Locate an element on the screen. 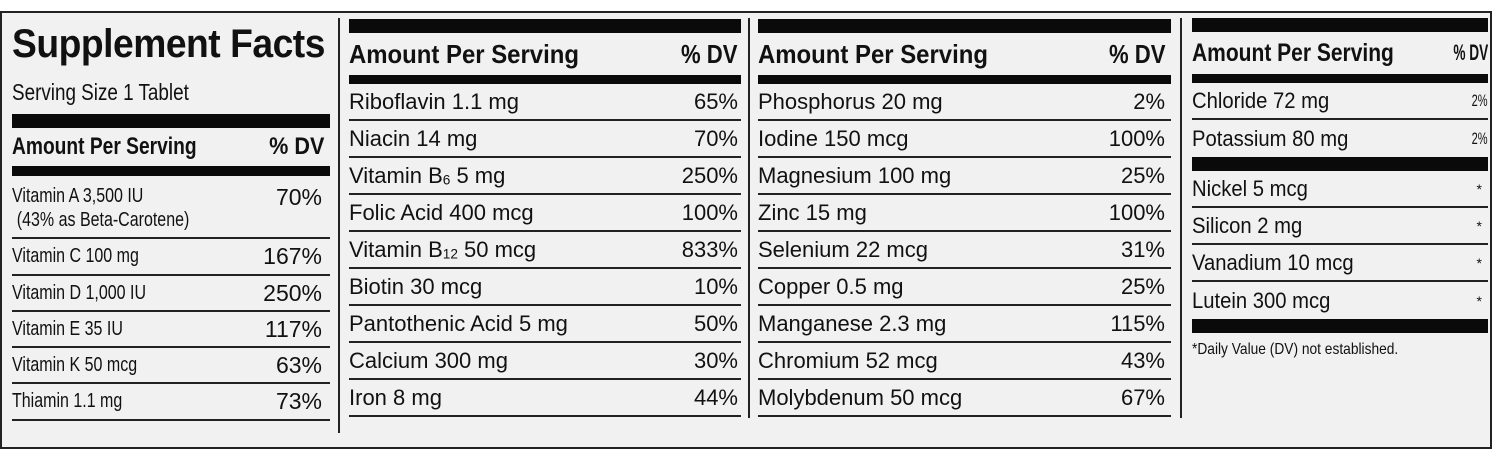 The width and height of the screenshot is (1500, 460). nutrient-row: Potassium 80 mg 2% is located at coordinates (1340, 138).